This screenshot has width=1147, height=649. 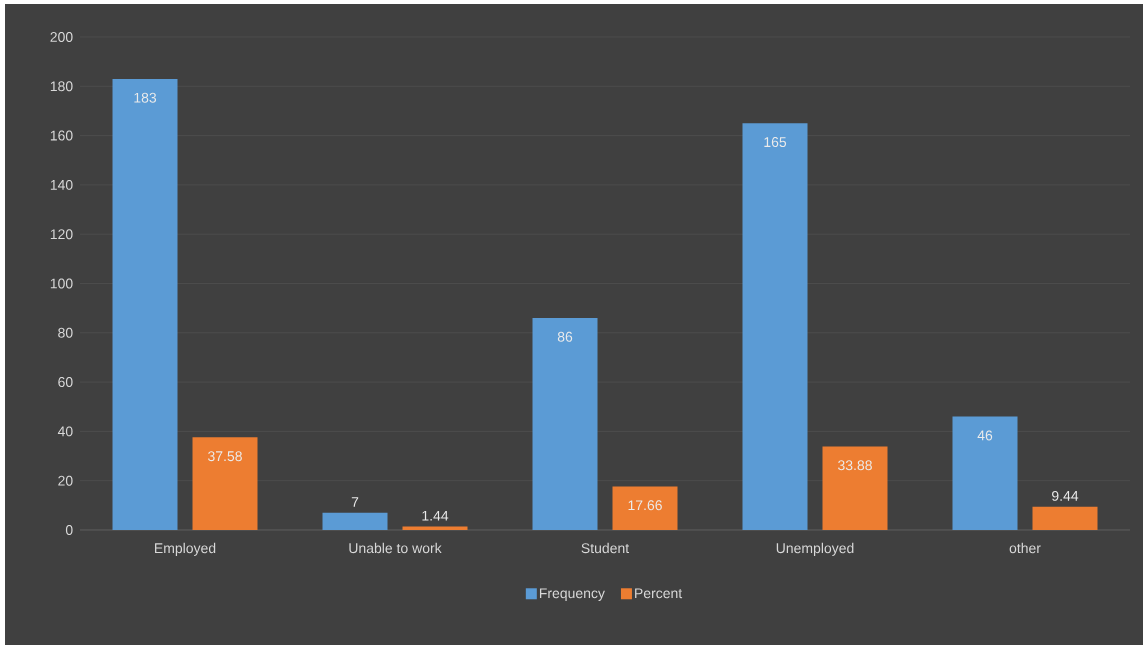 I want to click on y-tick-label: 80, so click(x=65, y=332).